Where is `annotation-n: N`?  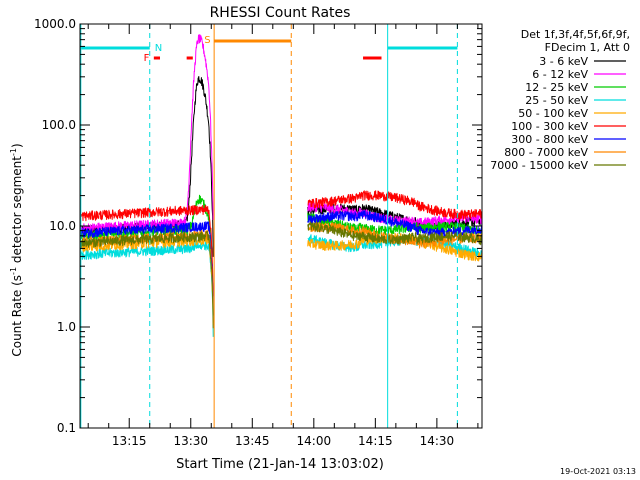 annotation-n: N is located at coordinates (158, 48).